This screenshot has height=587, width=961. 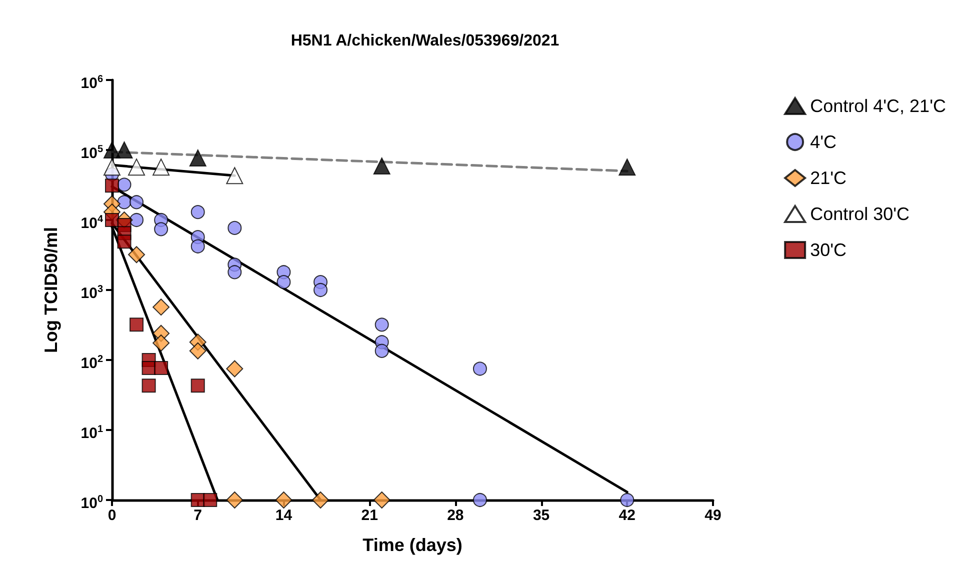 What do you see at coordinates (369, 515) in the screenshot?
I see `x-tick-label: 21` at bounding box center [369, 515].